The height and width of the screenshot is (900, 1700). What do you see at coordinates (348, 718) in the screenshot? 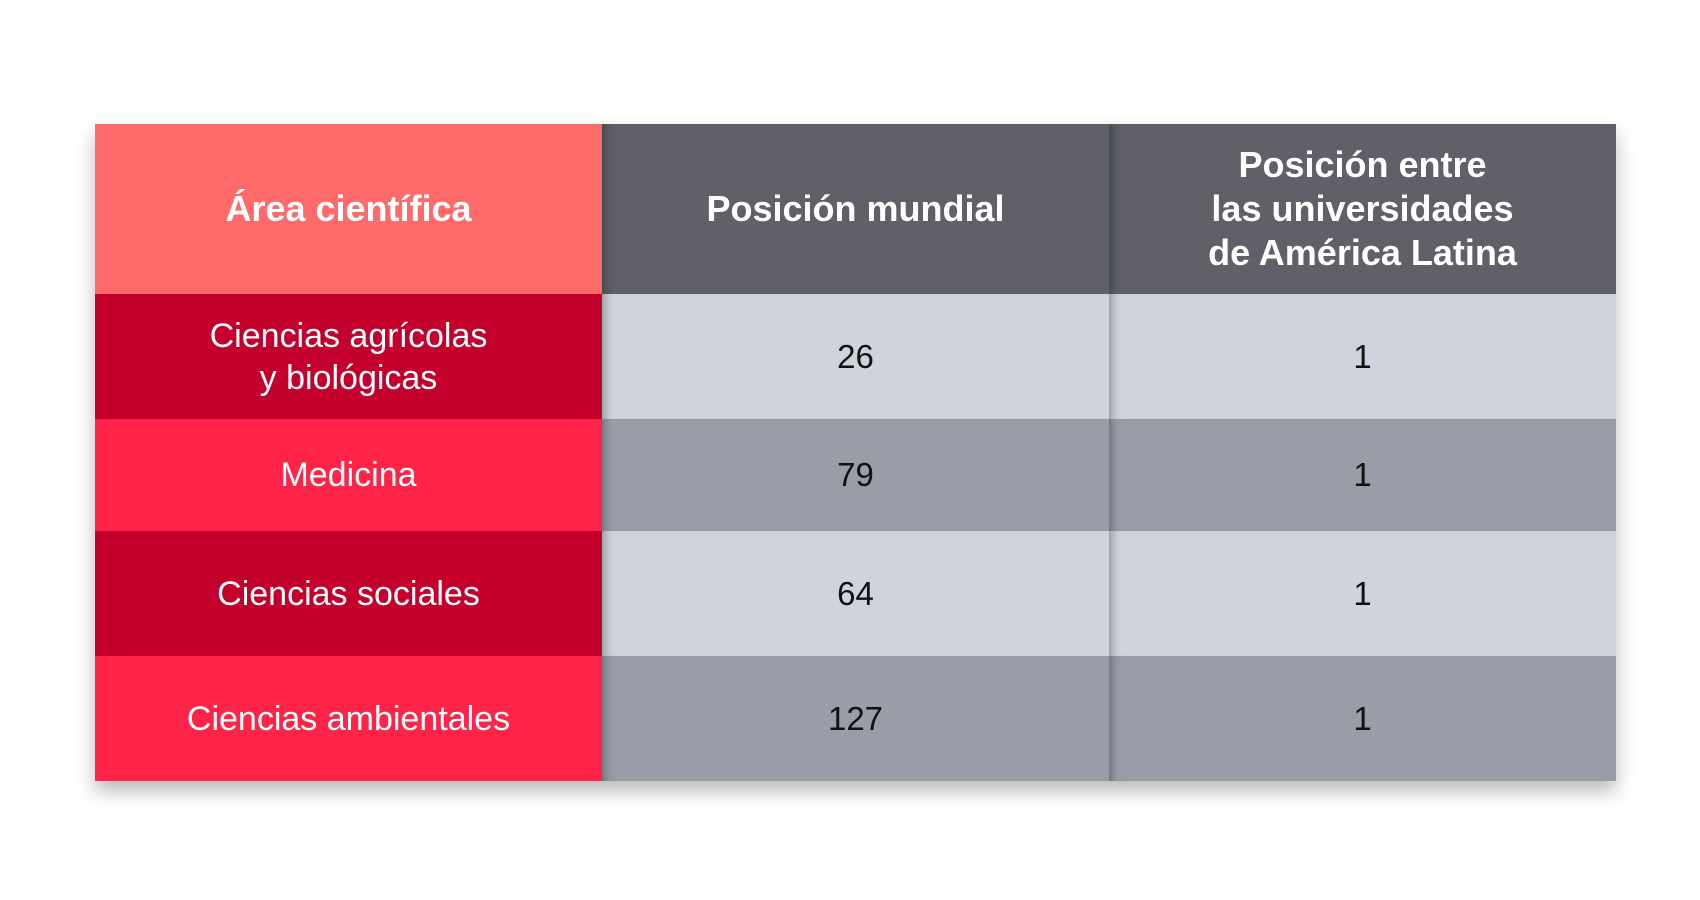
I see `row-area-cell: Ciencias ambientales` at bounding box center [348, 718].